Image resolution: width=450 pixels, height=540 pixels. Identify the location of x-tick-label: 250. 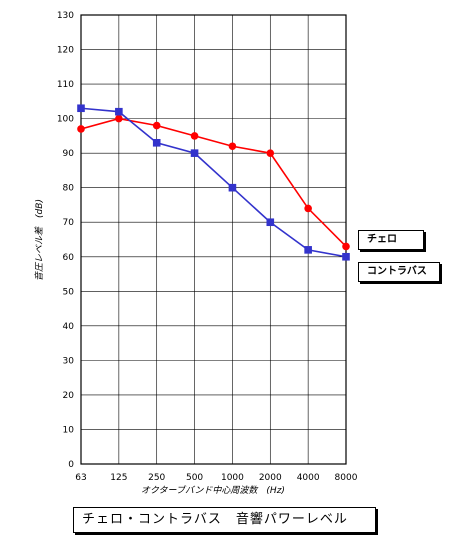
(156, 478).